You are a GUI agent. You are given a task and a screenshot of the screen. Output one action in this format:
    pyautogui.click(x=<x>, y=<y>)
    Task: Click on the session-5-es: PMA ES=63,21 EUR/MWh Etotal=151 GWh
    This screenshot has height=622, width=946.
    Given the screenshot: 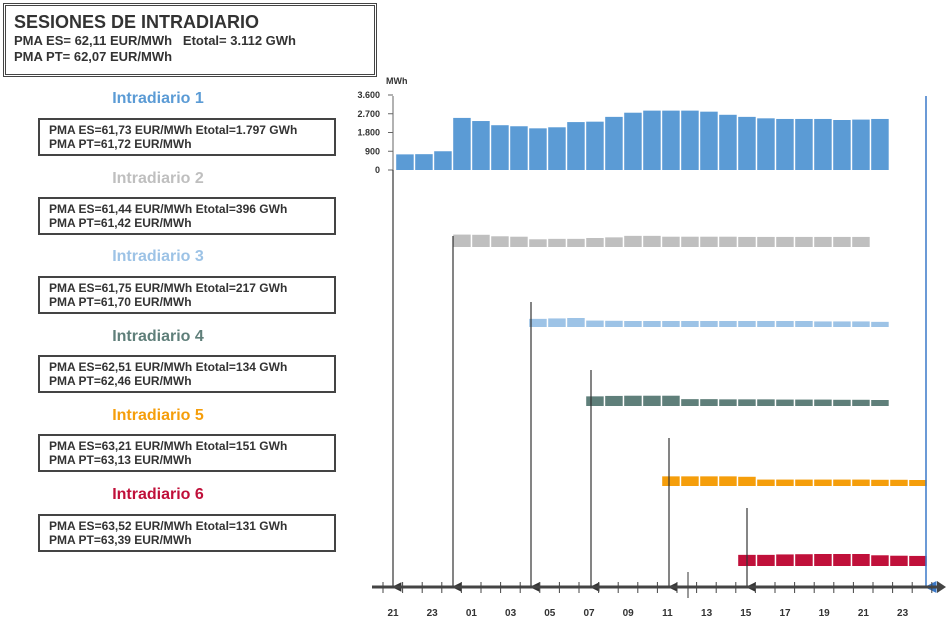 What is the action you would take?
    pyautogui.click(x=168, y=446)
    